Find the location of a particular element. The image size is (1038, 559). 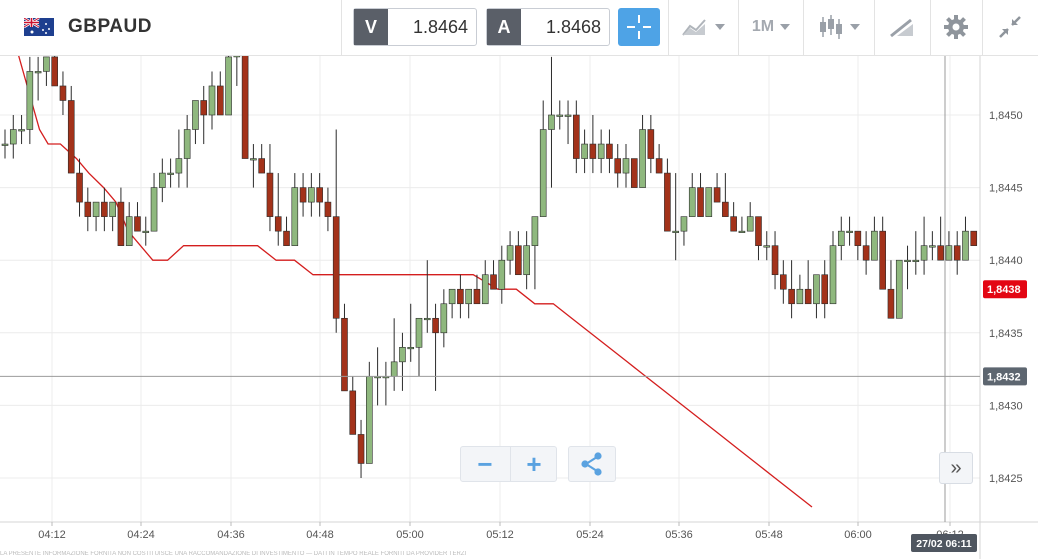

settings-button is located at coordinates (956, 27).